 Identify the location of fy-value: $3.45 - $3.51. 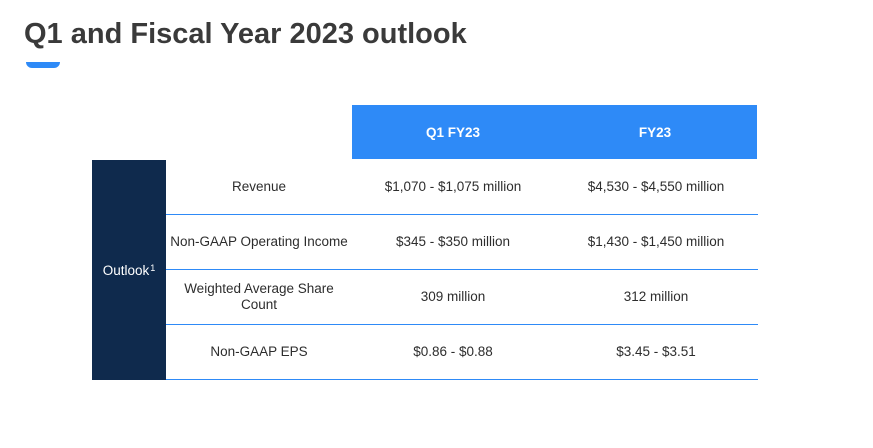
(656, 351).